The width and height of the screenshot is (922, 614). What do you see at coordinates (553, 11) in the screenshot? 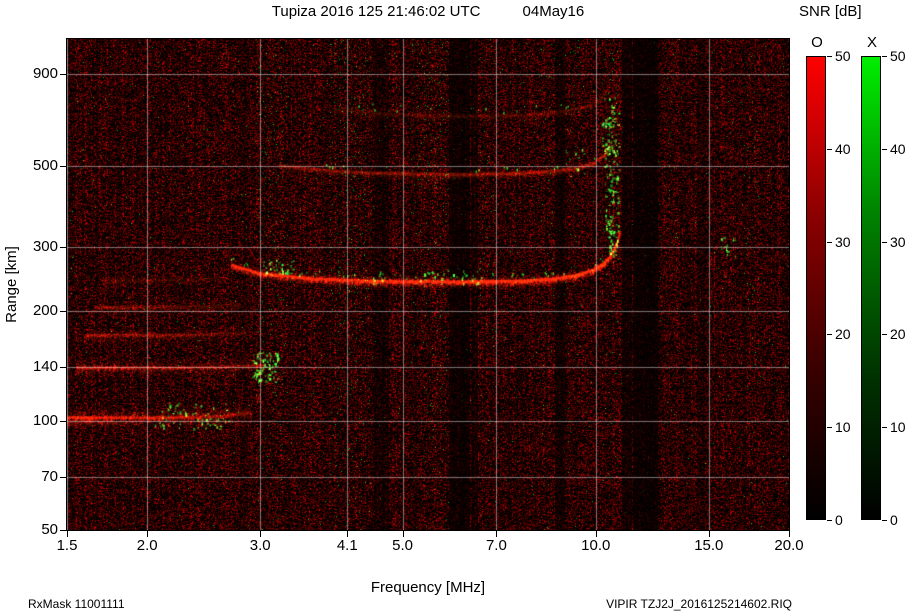
I see `plot-date: 04May16` at bounding box center [553, 11].